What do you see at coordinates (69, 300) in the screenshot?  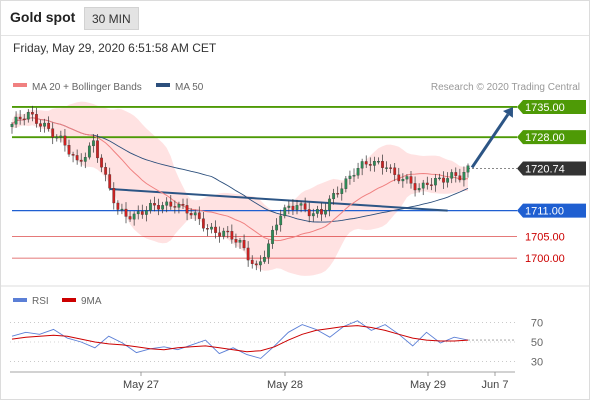 I see `rsi-ma-legend-swatch` at bounding box center [69, 300].